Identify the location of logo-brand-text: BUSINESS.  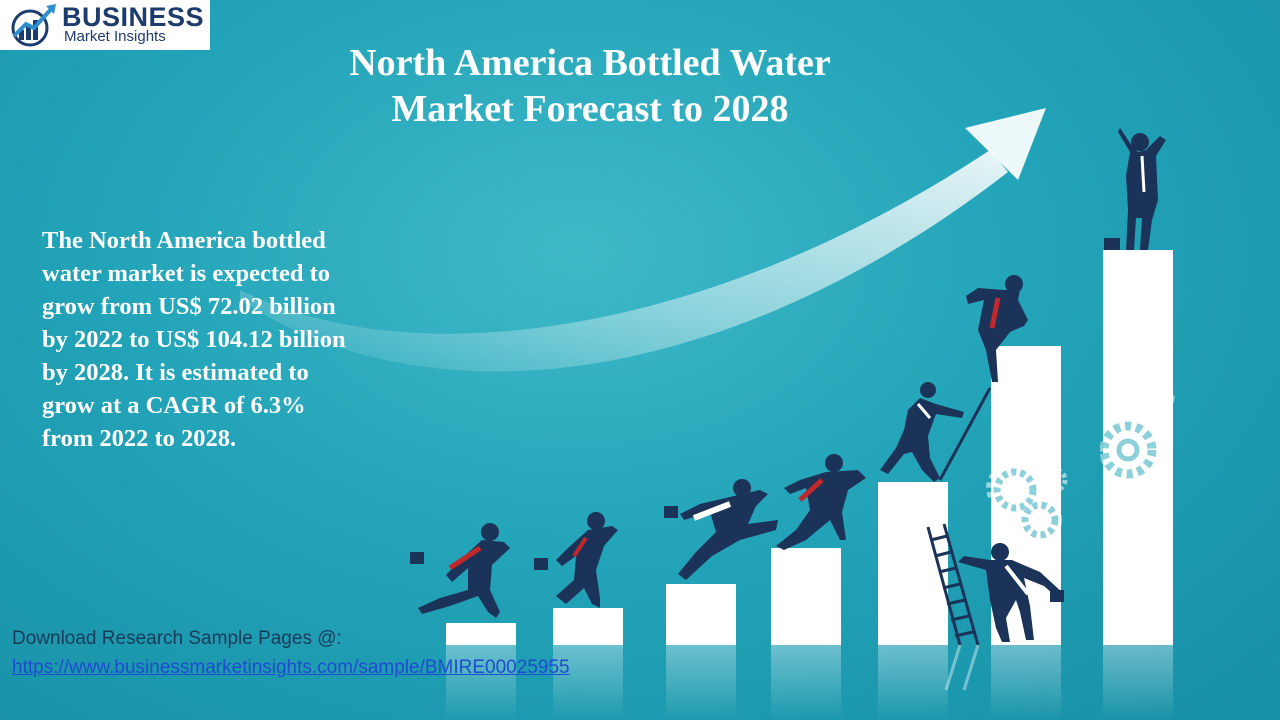
(133, 17).